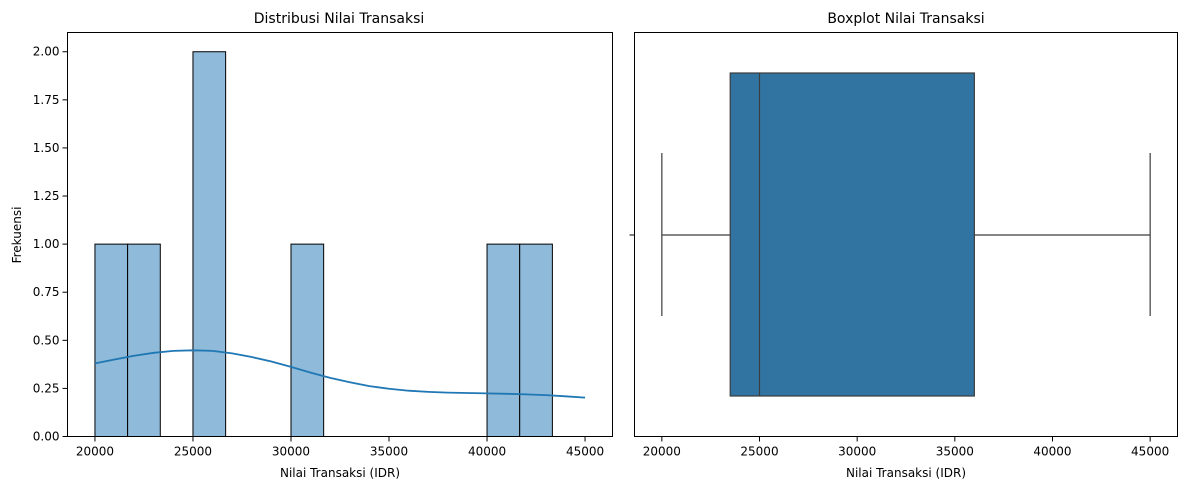  I want to click on boxplot-x-ticks: 20000 25000 30000 35000 40000 45000, so click(906, 447).